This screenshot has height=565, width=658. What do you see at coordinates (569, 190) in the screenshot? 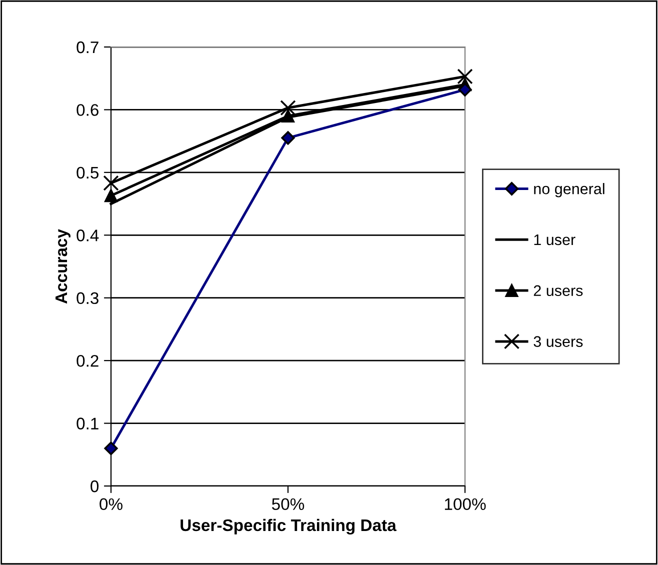
I see `legend-label: no general` at bounding box center [569, 190].